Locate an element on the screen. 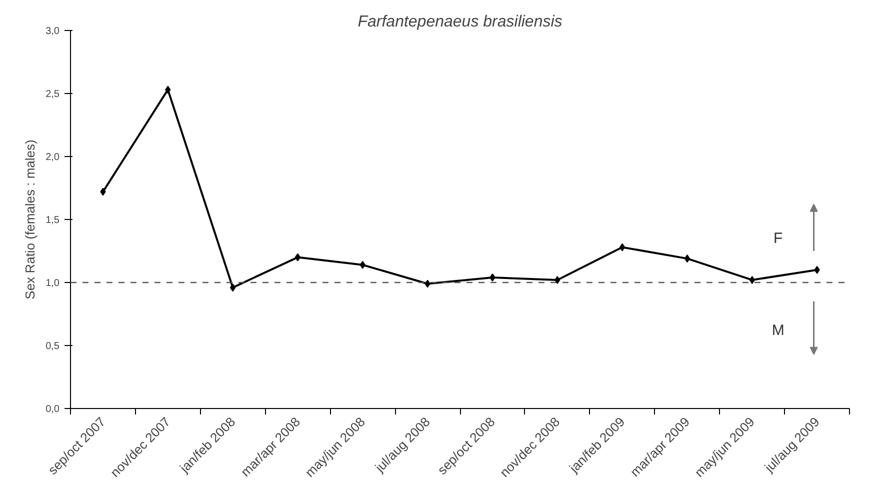  y-tick-label: 2,0 is located at coordinates (53, 157).